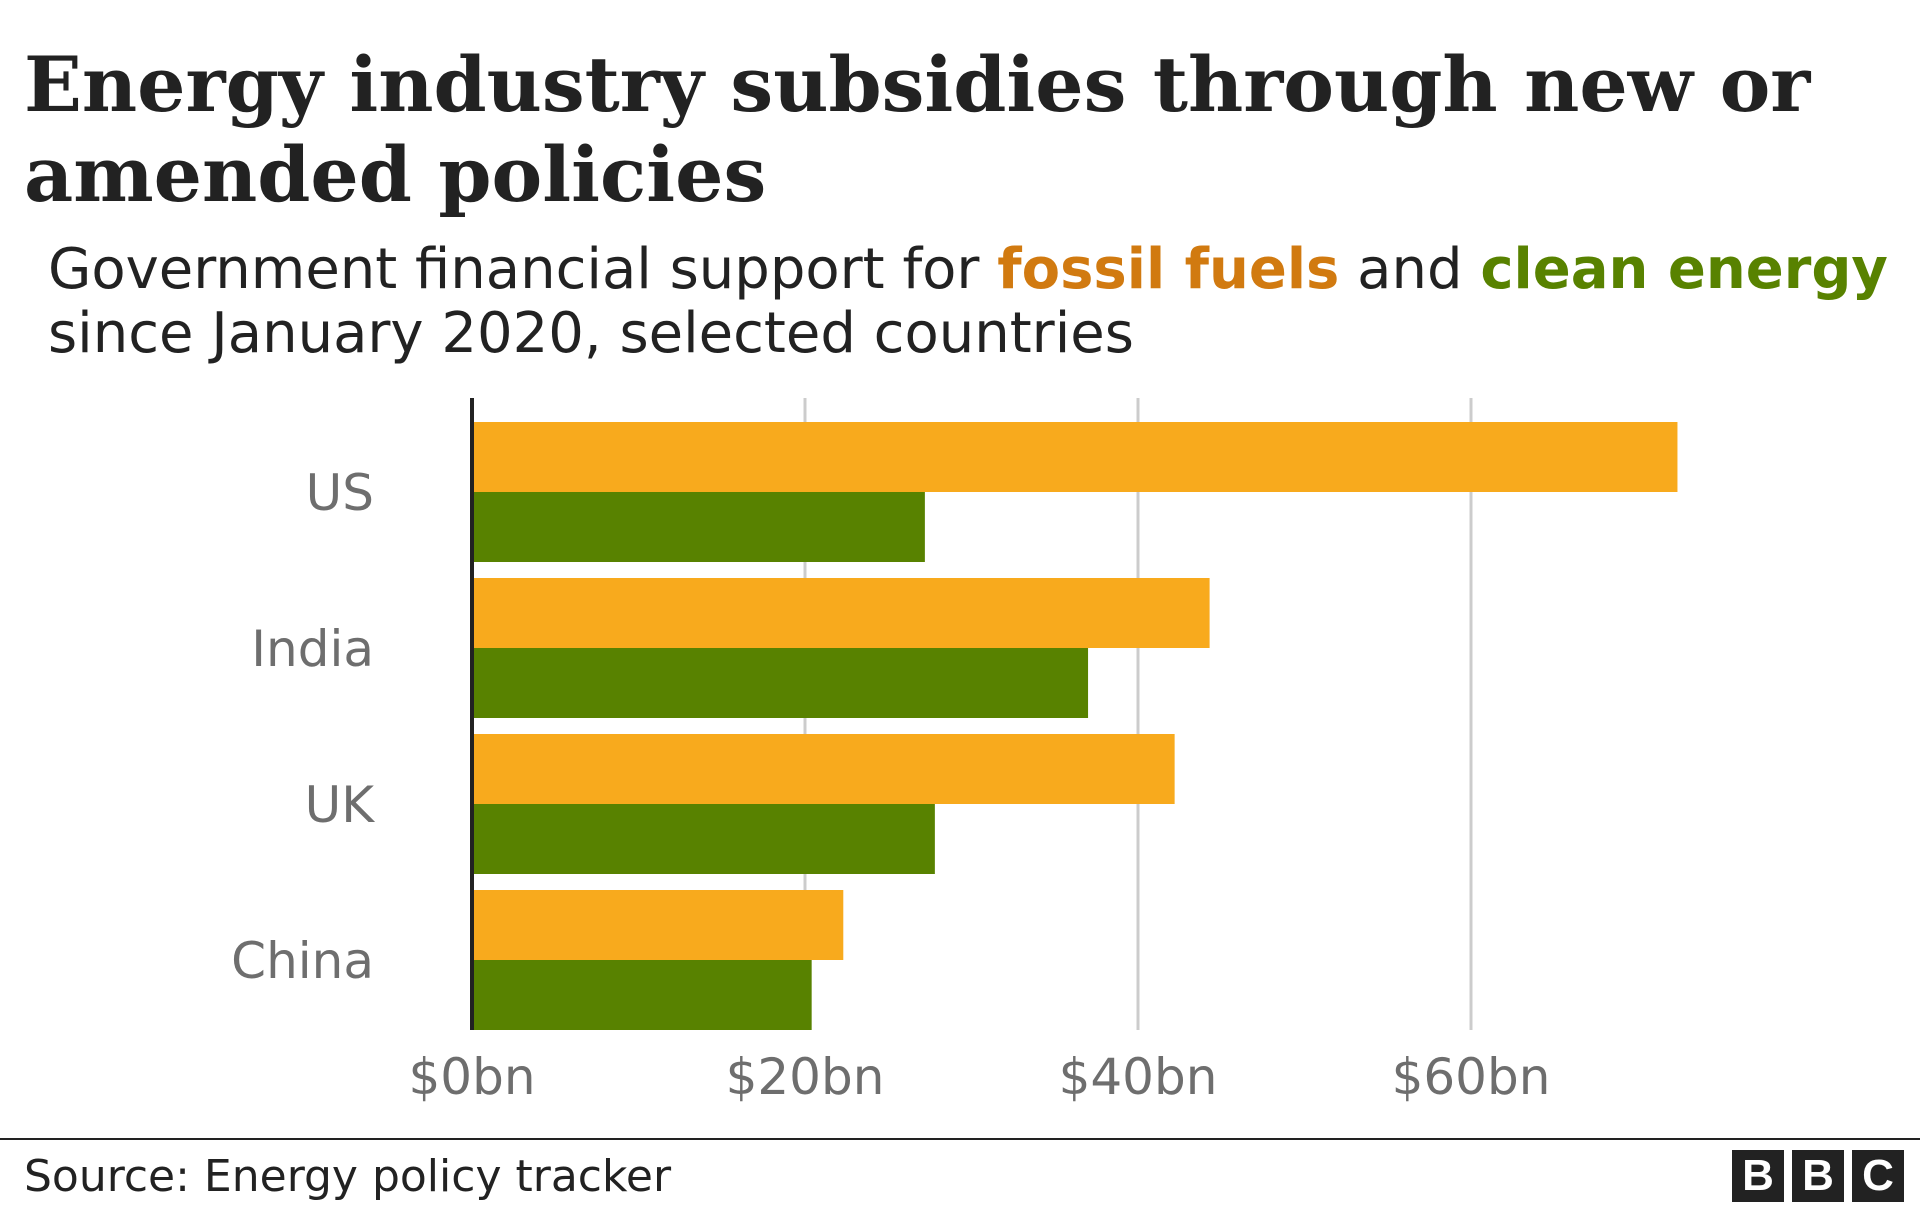 This screenshot has height=1212, width=1920. I want to click on x-tick-label: $60bn, so click(1471, 1077).